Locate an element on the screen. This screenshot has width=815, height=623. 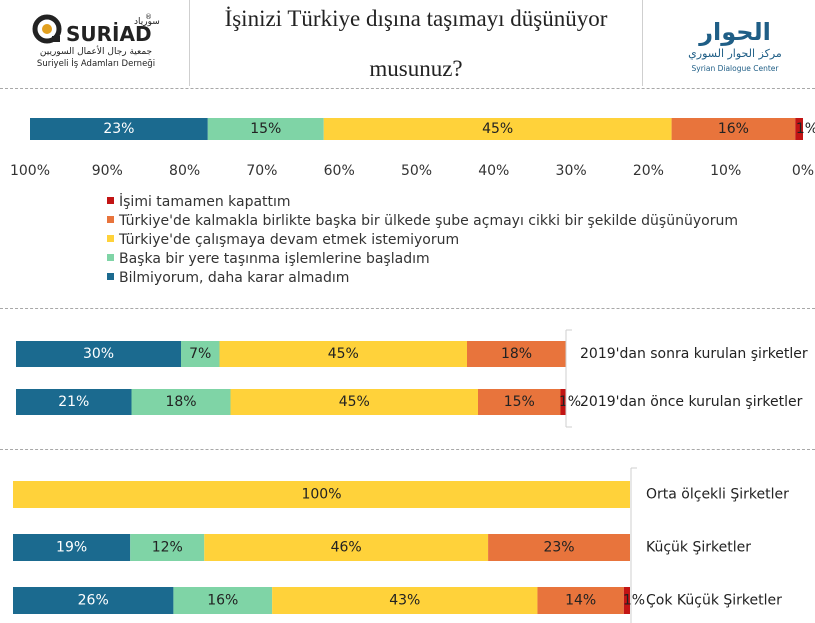
logo-arabic-main: الحوار is located at coordinates (734, 32).